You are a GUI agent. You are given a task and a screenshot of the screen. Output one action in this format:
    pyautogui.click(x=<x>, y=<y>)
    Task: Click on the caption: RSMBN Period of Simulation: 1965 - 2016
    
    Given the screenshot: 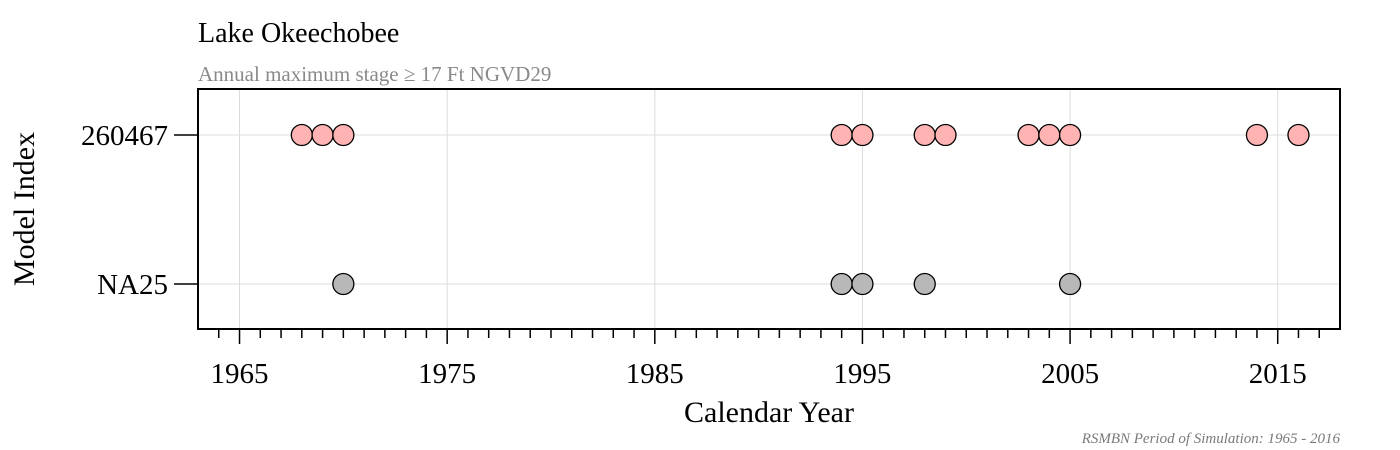 What is the action you would take?
    pyautogui.click(x=1211, y=439)
    